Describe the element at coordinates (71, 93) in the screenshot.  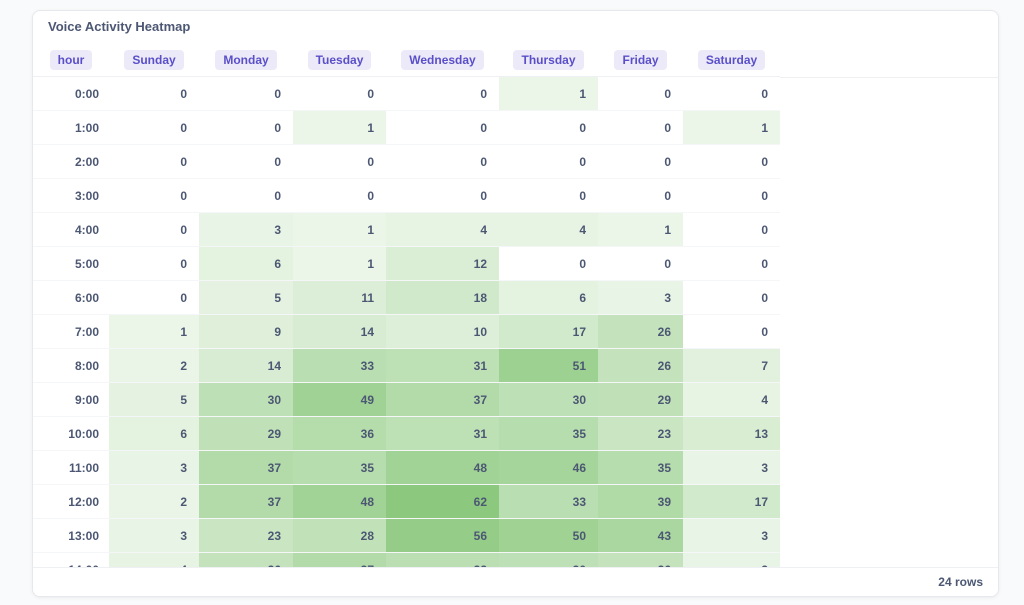
I see `hour-cell: 0:00` at that location.